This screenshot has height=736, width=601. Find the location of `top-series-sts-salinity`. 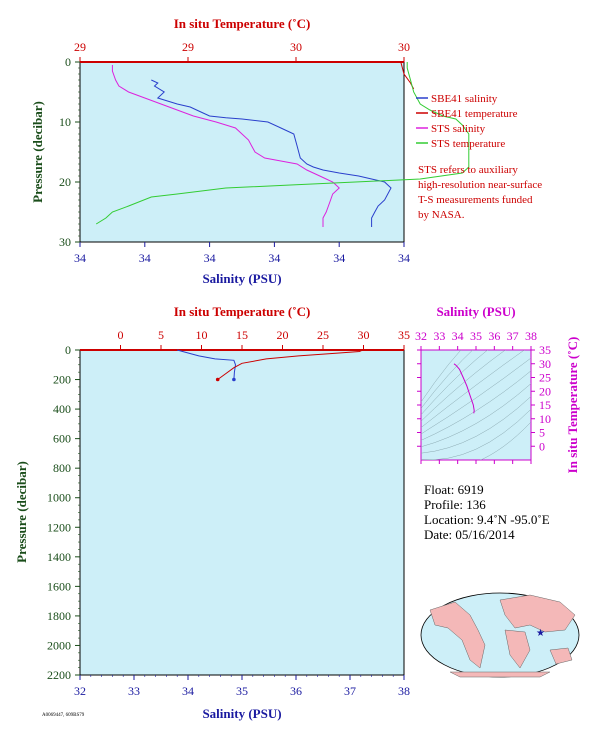

top-series-sts-salinity is located at coordinates (225, 146).